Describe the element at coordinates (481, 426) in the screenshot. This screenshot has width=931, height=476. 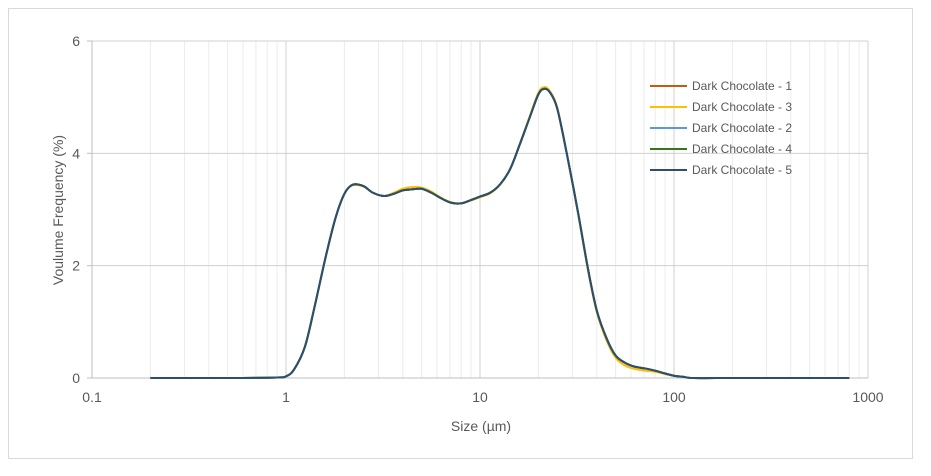
I see `x-axis-label: Size (µm)` at that location.